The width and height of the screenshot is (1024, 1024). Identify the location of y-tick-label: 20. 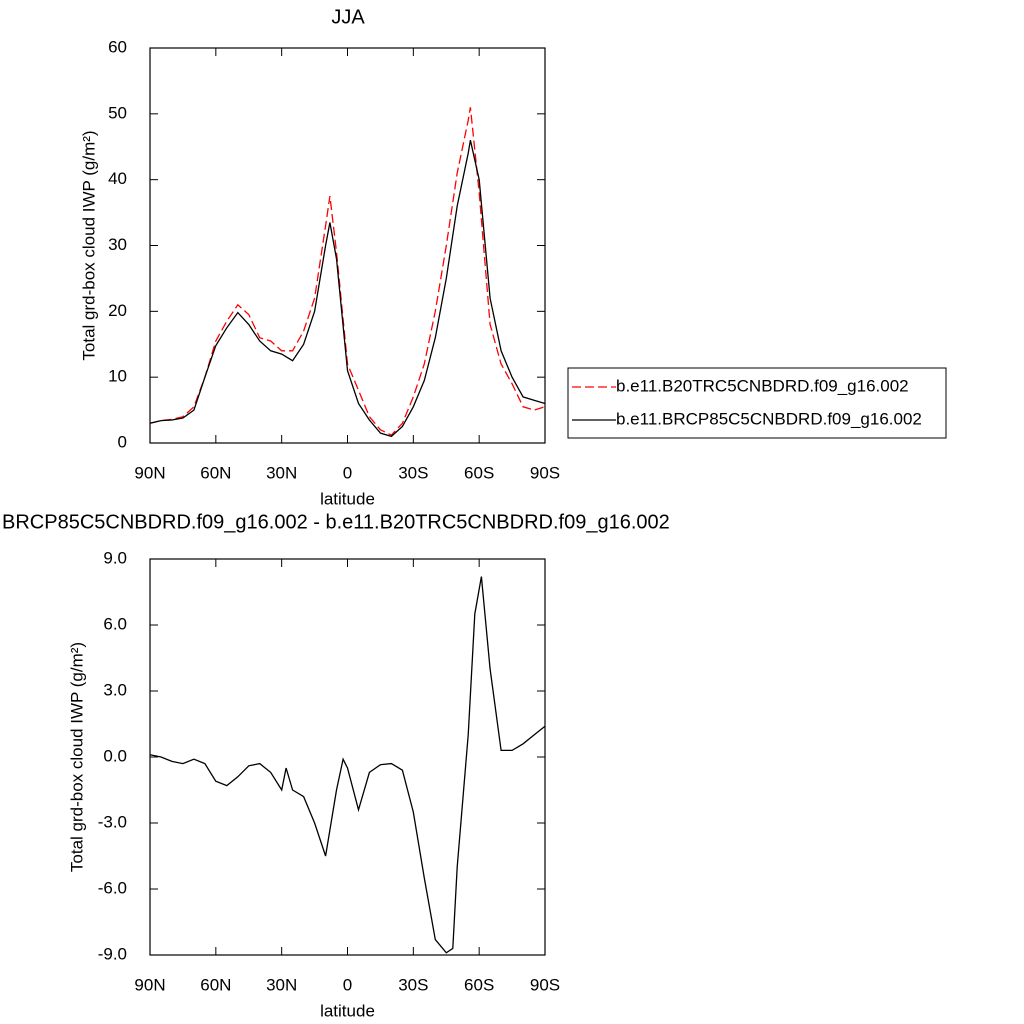
(117, 310).